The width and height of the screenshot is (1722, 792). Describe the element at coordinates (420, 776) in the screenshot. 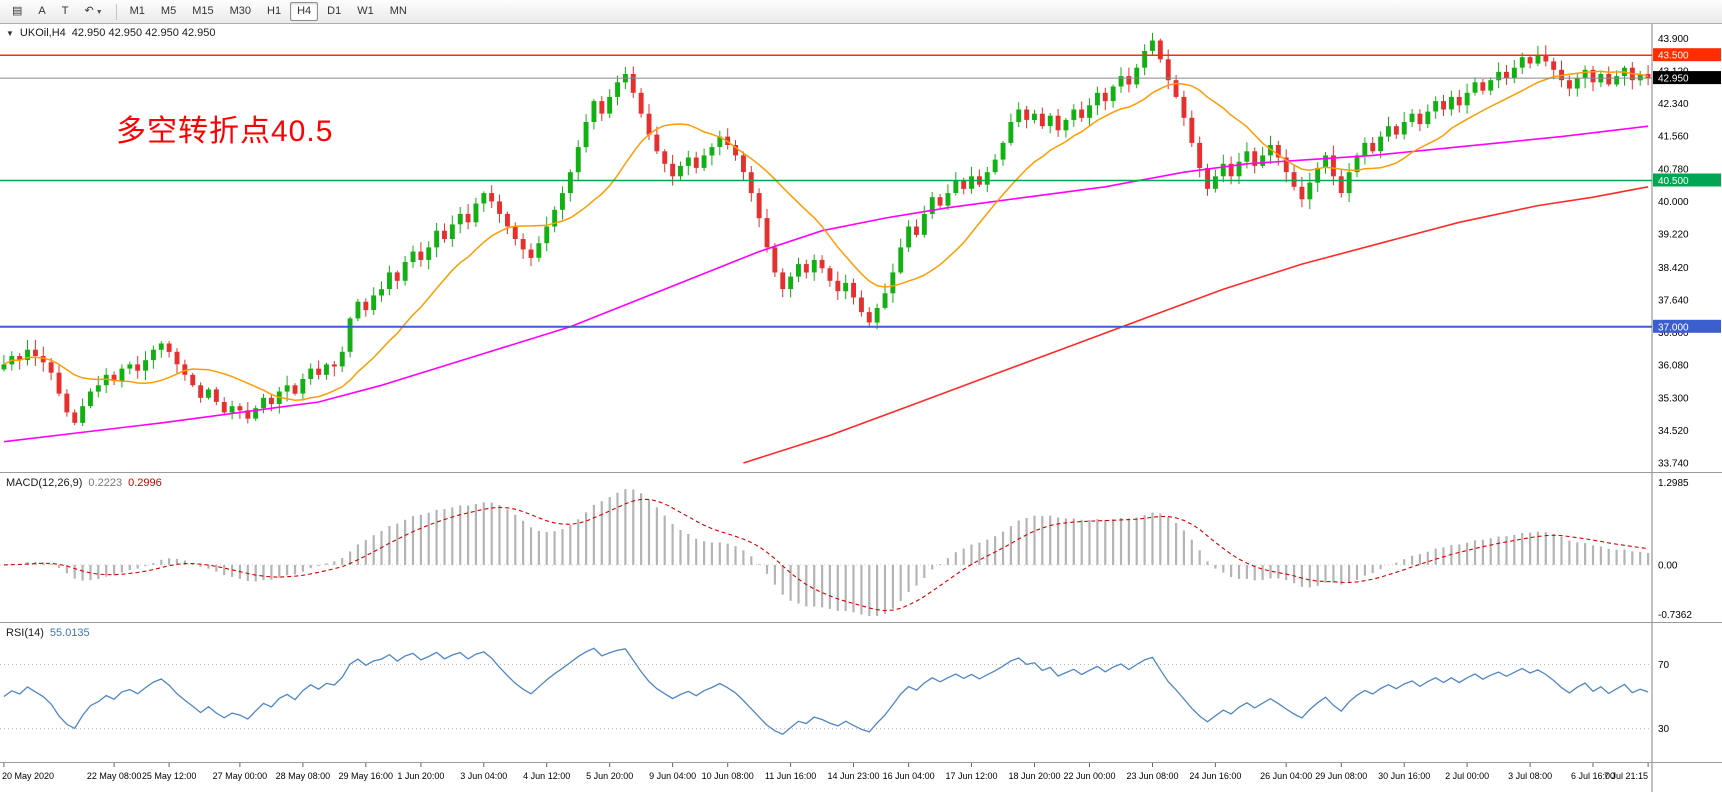

I see `svg-text: 1 Jun 20:00` at that location.